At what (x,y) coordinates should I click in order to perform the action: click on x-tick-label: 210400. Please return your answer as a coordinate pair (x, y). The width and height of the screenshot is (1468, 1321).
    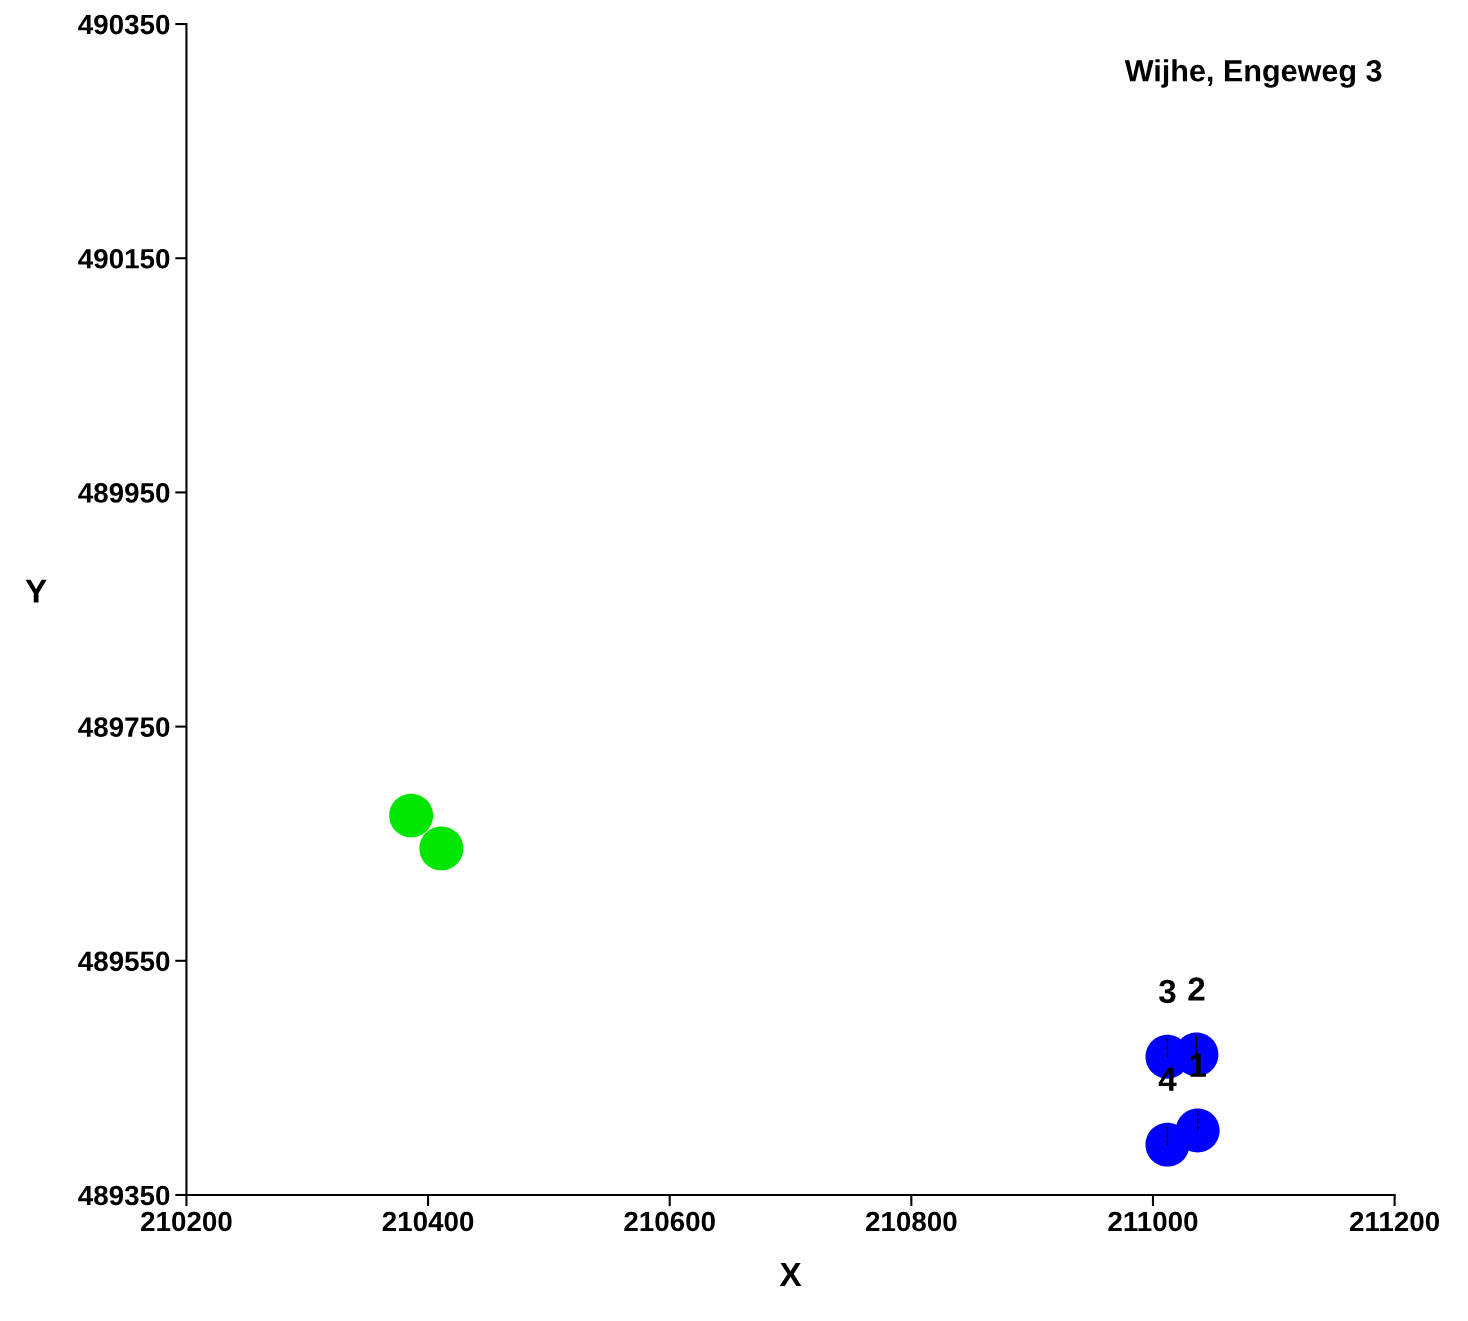
    Looking at the image, I should click on (428, 1221).